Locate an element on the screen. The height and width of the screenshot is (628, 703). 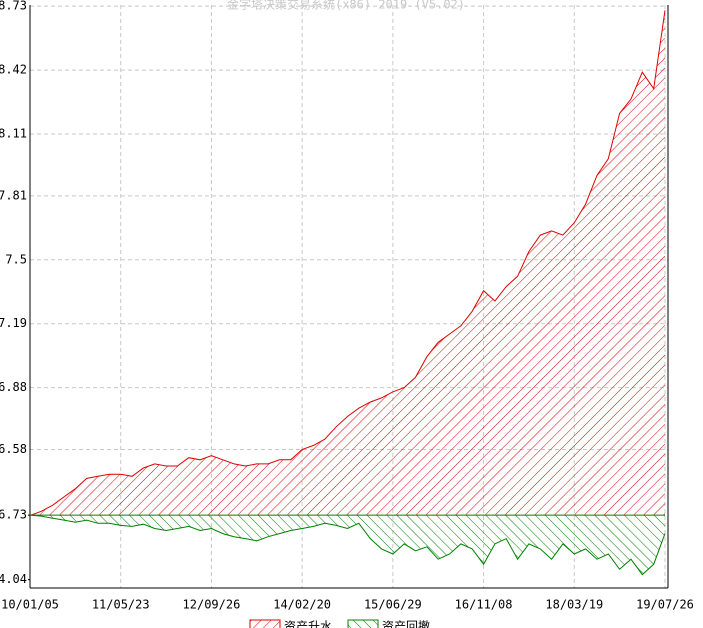
y-tick-label: 8.73 is located at coordinates (13, 6).